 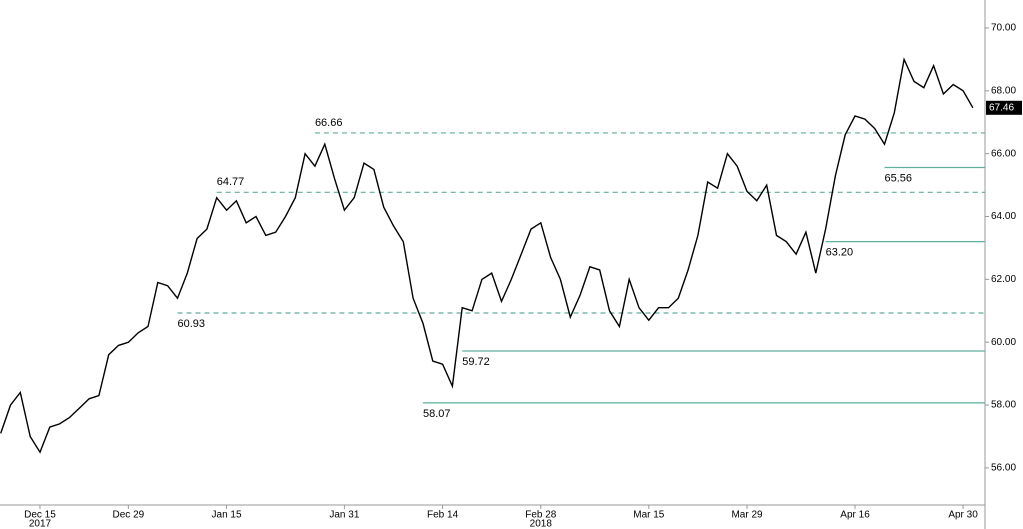 I want to click on y-tick-label: 62.00, so click(x=1003, y=279).